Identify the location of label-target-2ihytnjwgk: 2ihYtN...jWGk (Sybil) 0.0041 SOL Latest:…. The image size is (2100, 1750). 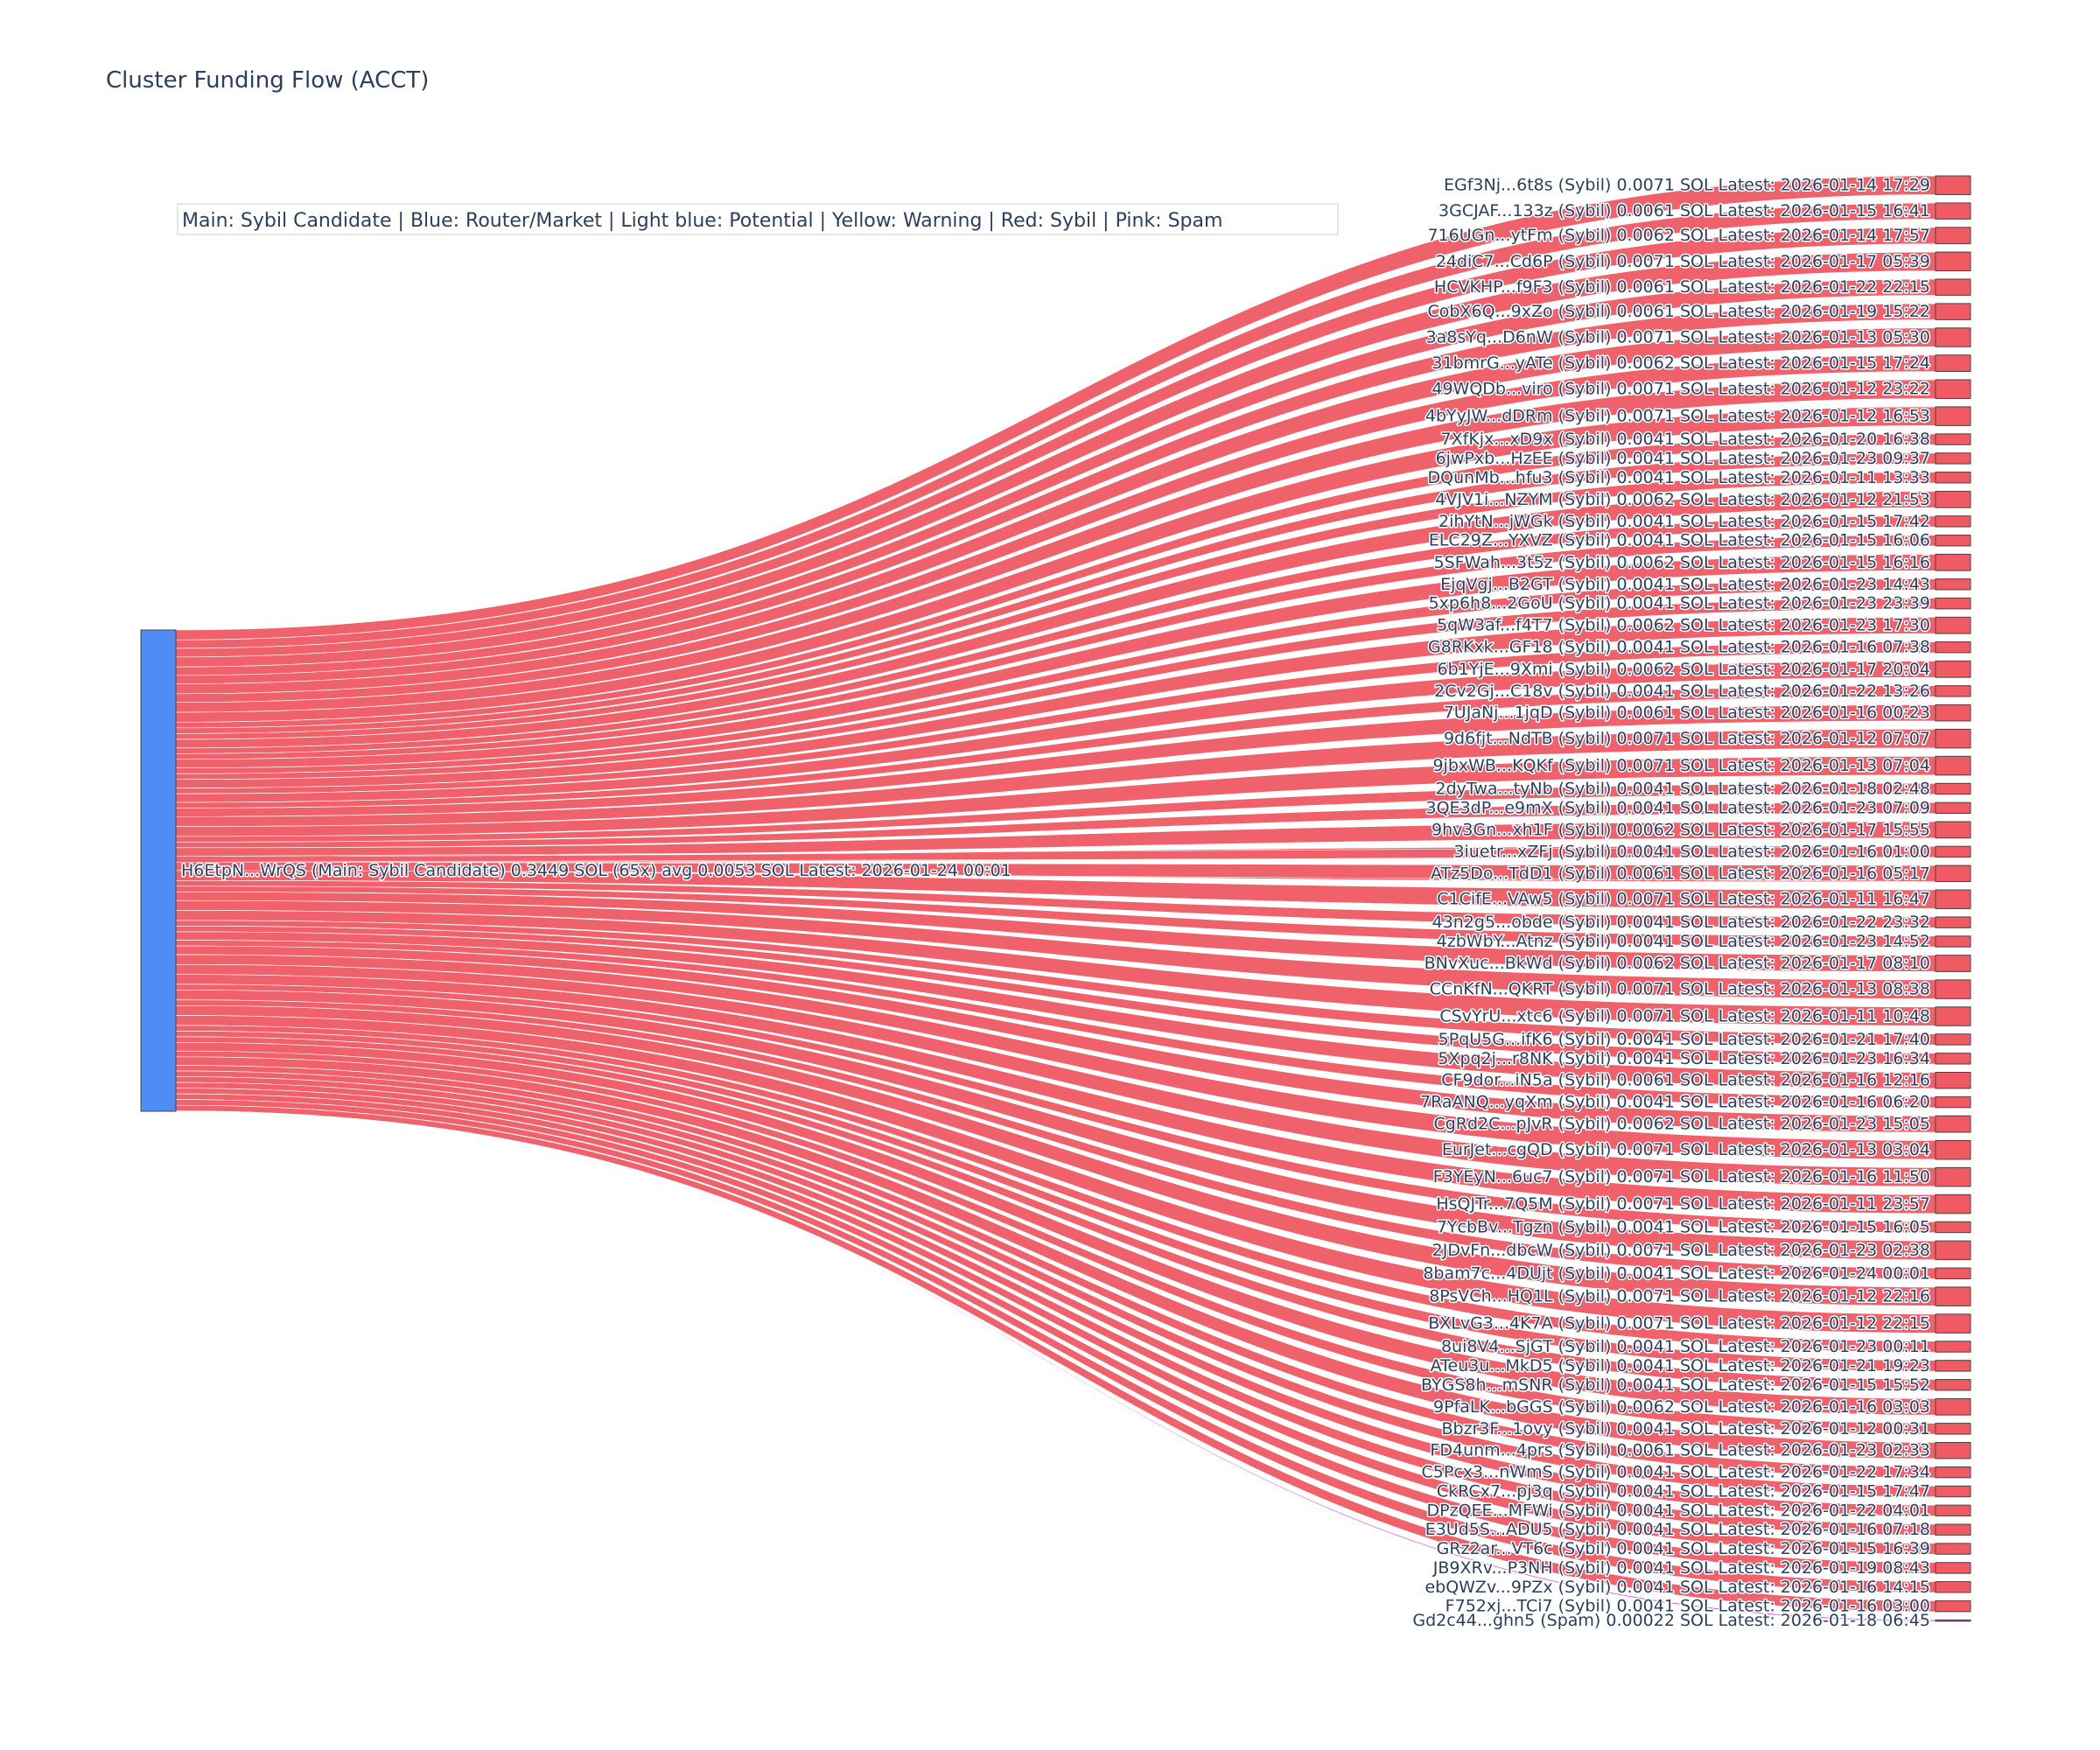
(1684, 521).